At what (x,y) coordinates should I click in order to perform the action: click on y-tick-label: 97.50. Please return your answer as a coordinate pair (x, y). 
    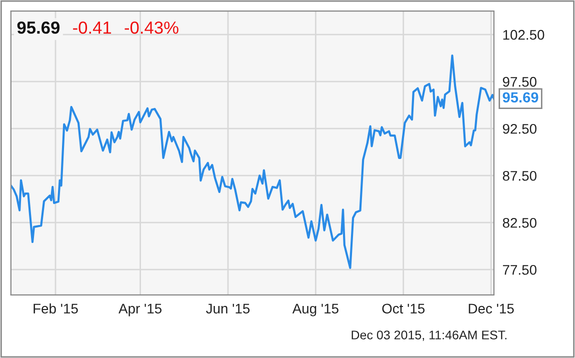
    Looking at the image, I should click on (519, 81).